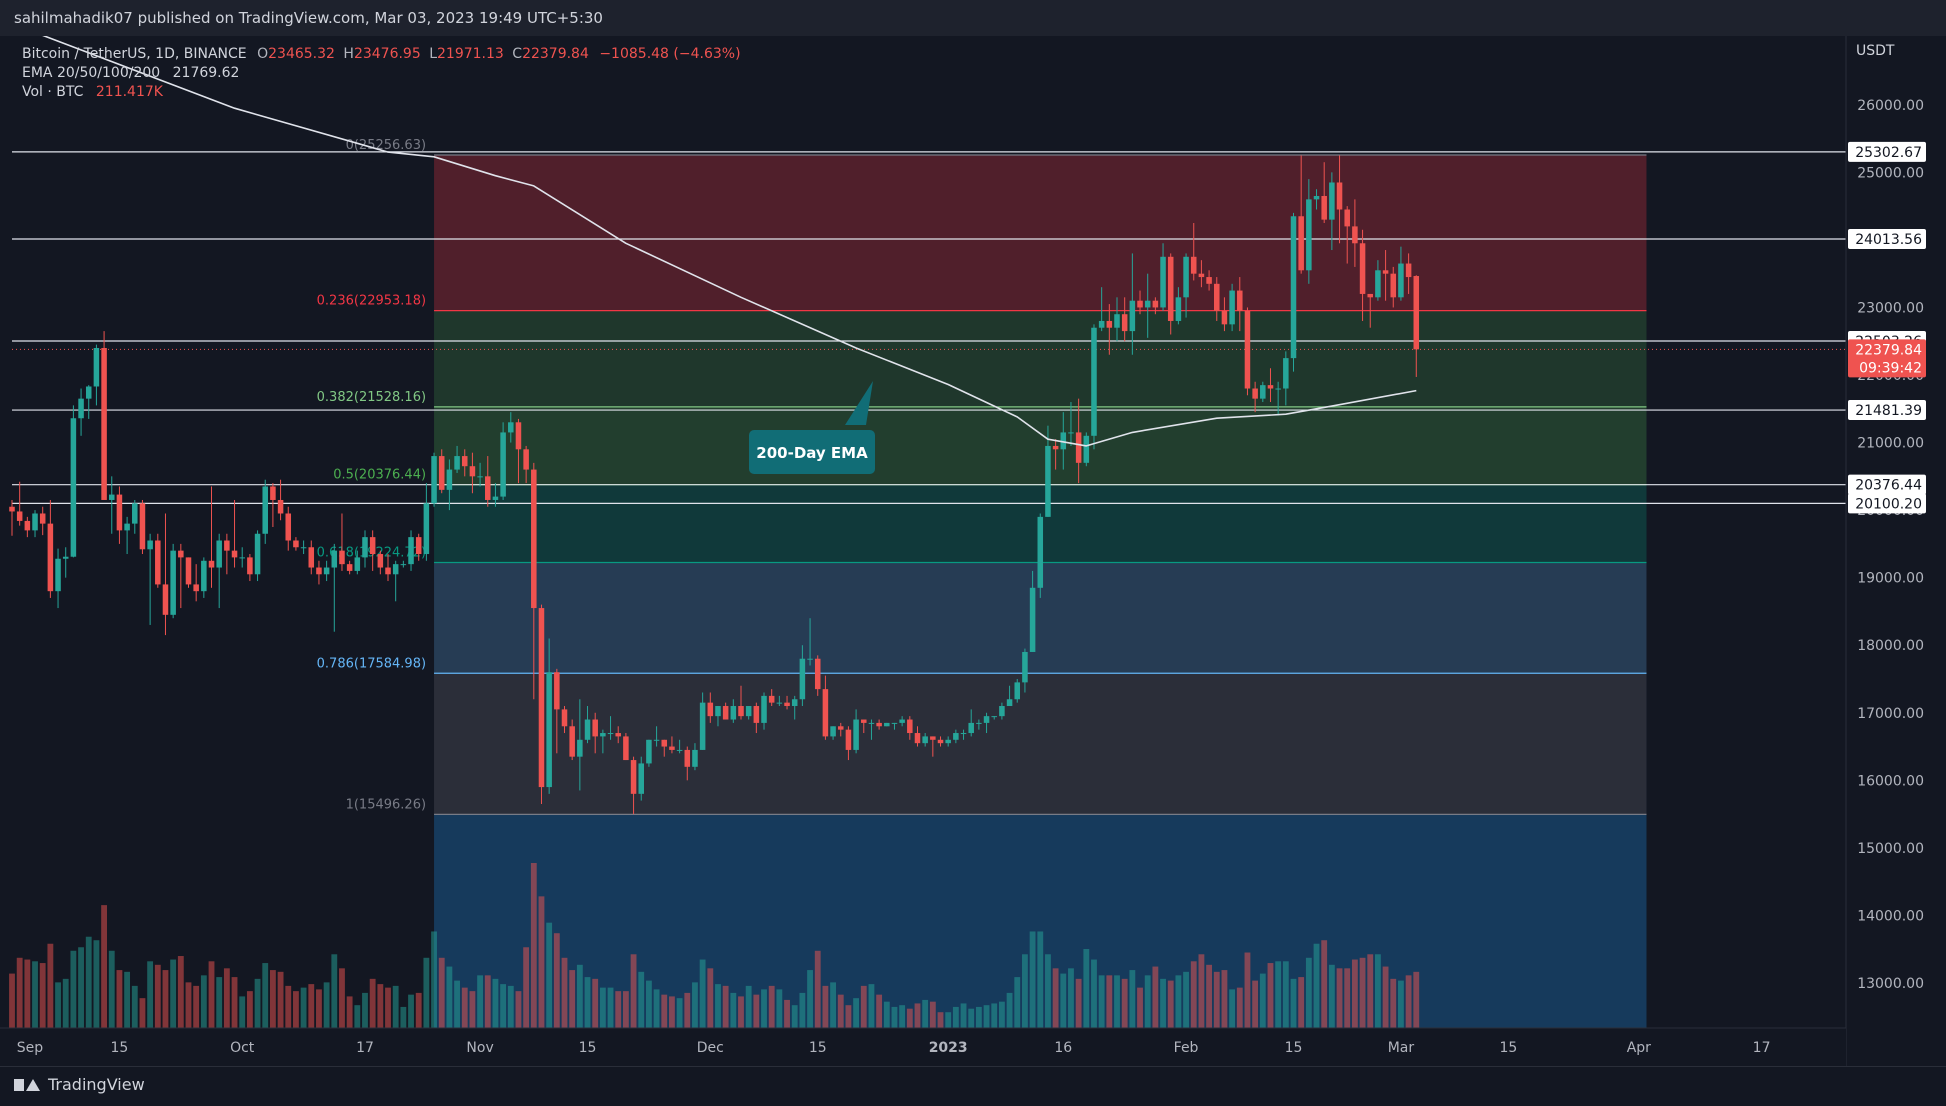 The height and width of the screenshot is (1106, 1946). What do you see at coordinates (517, 54) in the screenshot?
I see `close-label: C` at bounding box center [517, 54].